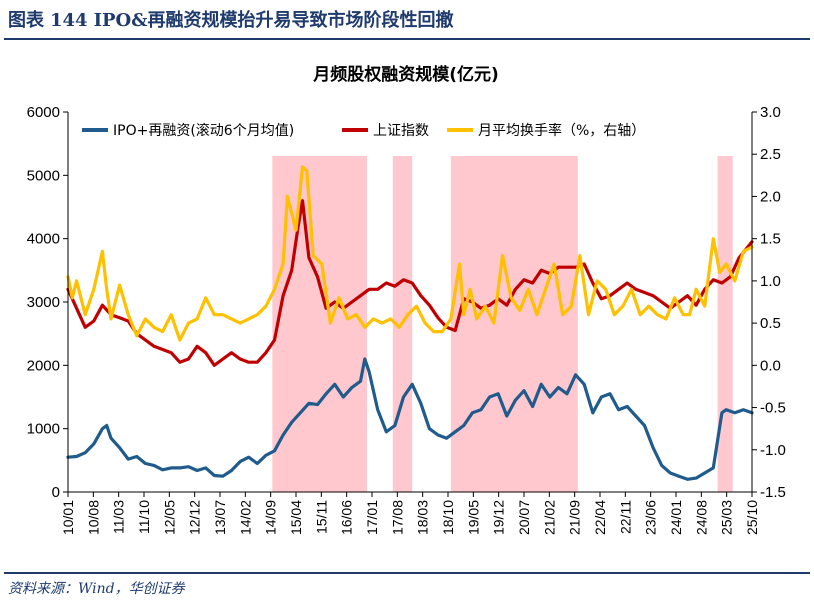 The width and height of the screenshot is (814, 602). What do you see at coordinates (549, 517) in the screenshot?
I see `x-tick-label: 21/02` at bounding box center [549, 517].